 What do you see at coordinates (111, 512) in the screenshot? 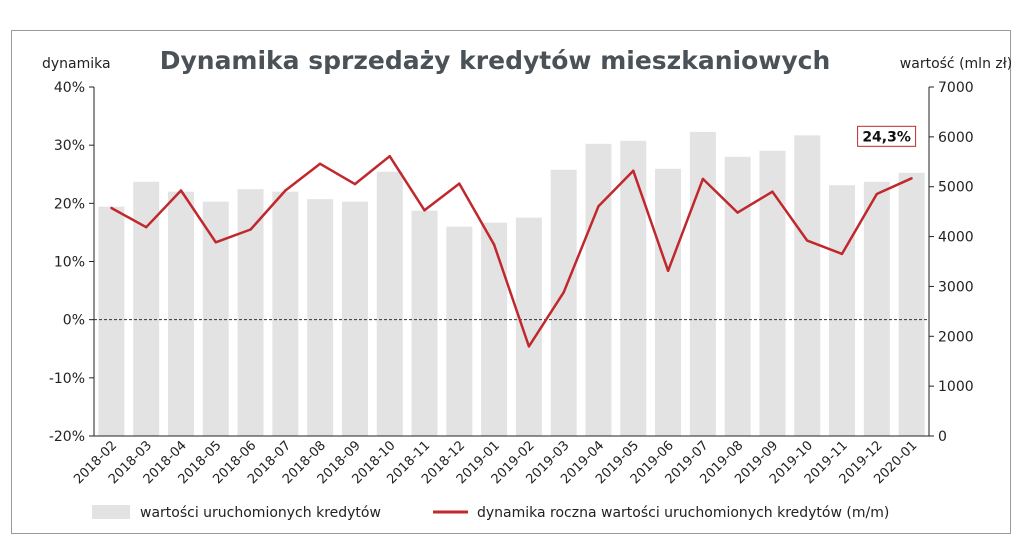
I see `legend-bar-swatch` at bounding box center [111, 512].